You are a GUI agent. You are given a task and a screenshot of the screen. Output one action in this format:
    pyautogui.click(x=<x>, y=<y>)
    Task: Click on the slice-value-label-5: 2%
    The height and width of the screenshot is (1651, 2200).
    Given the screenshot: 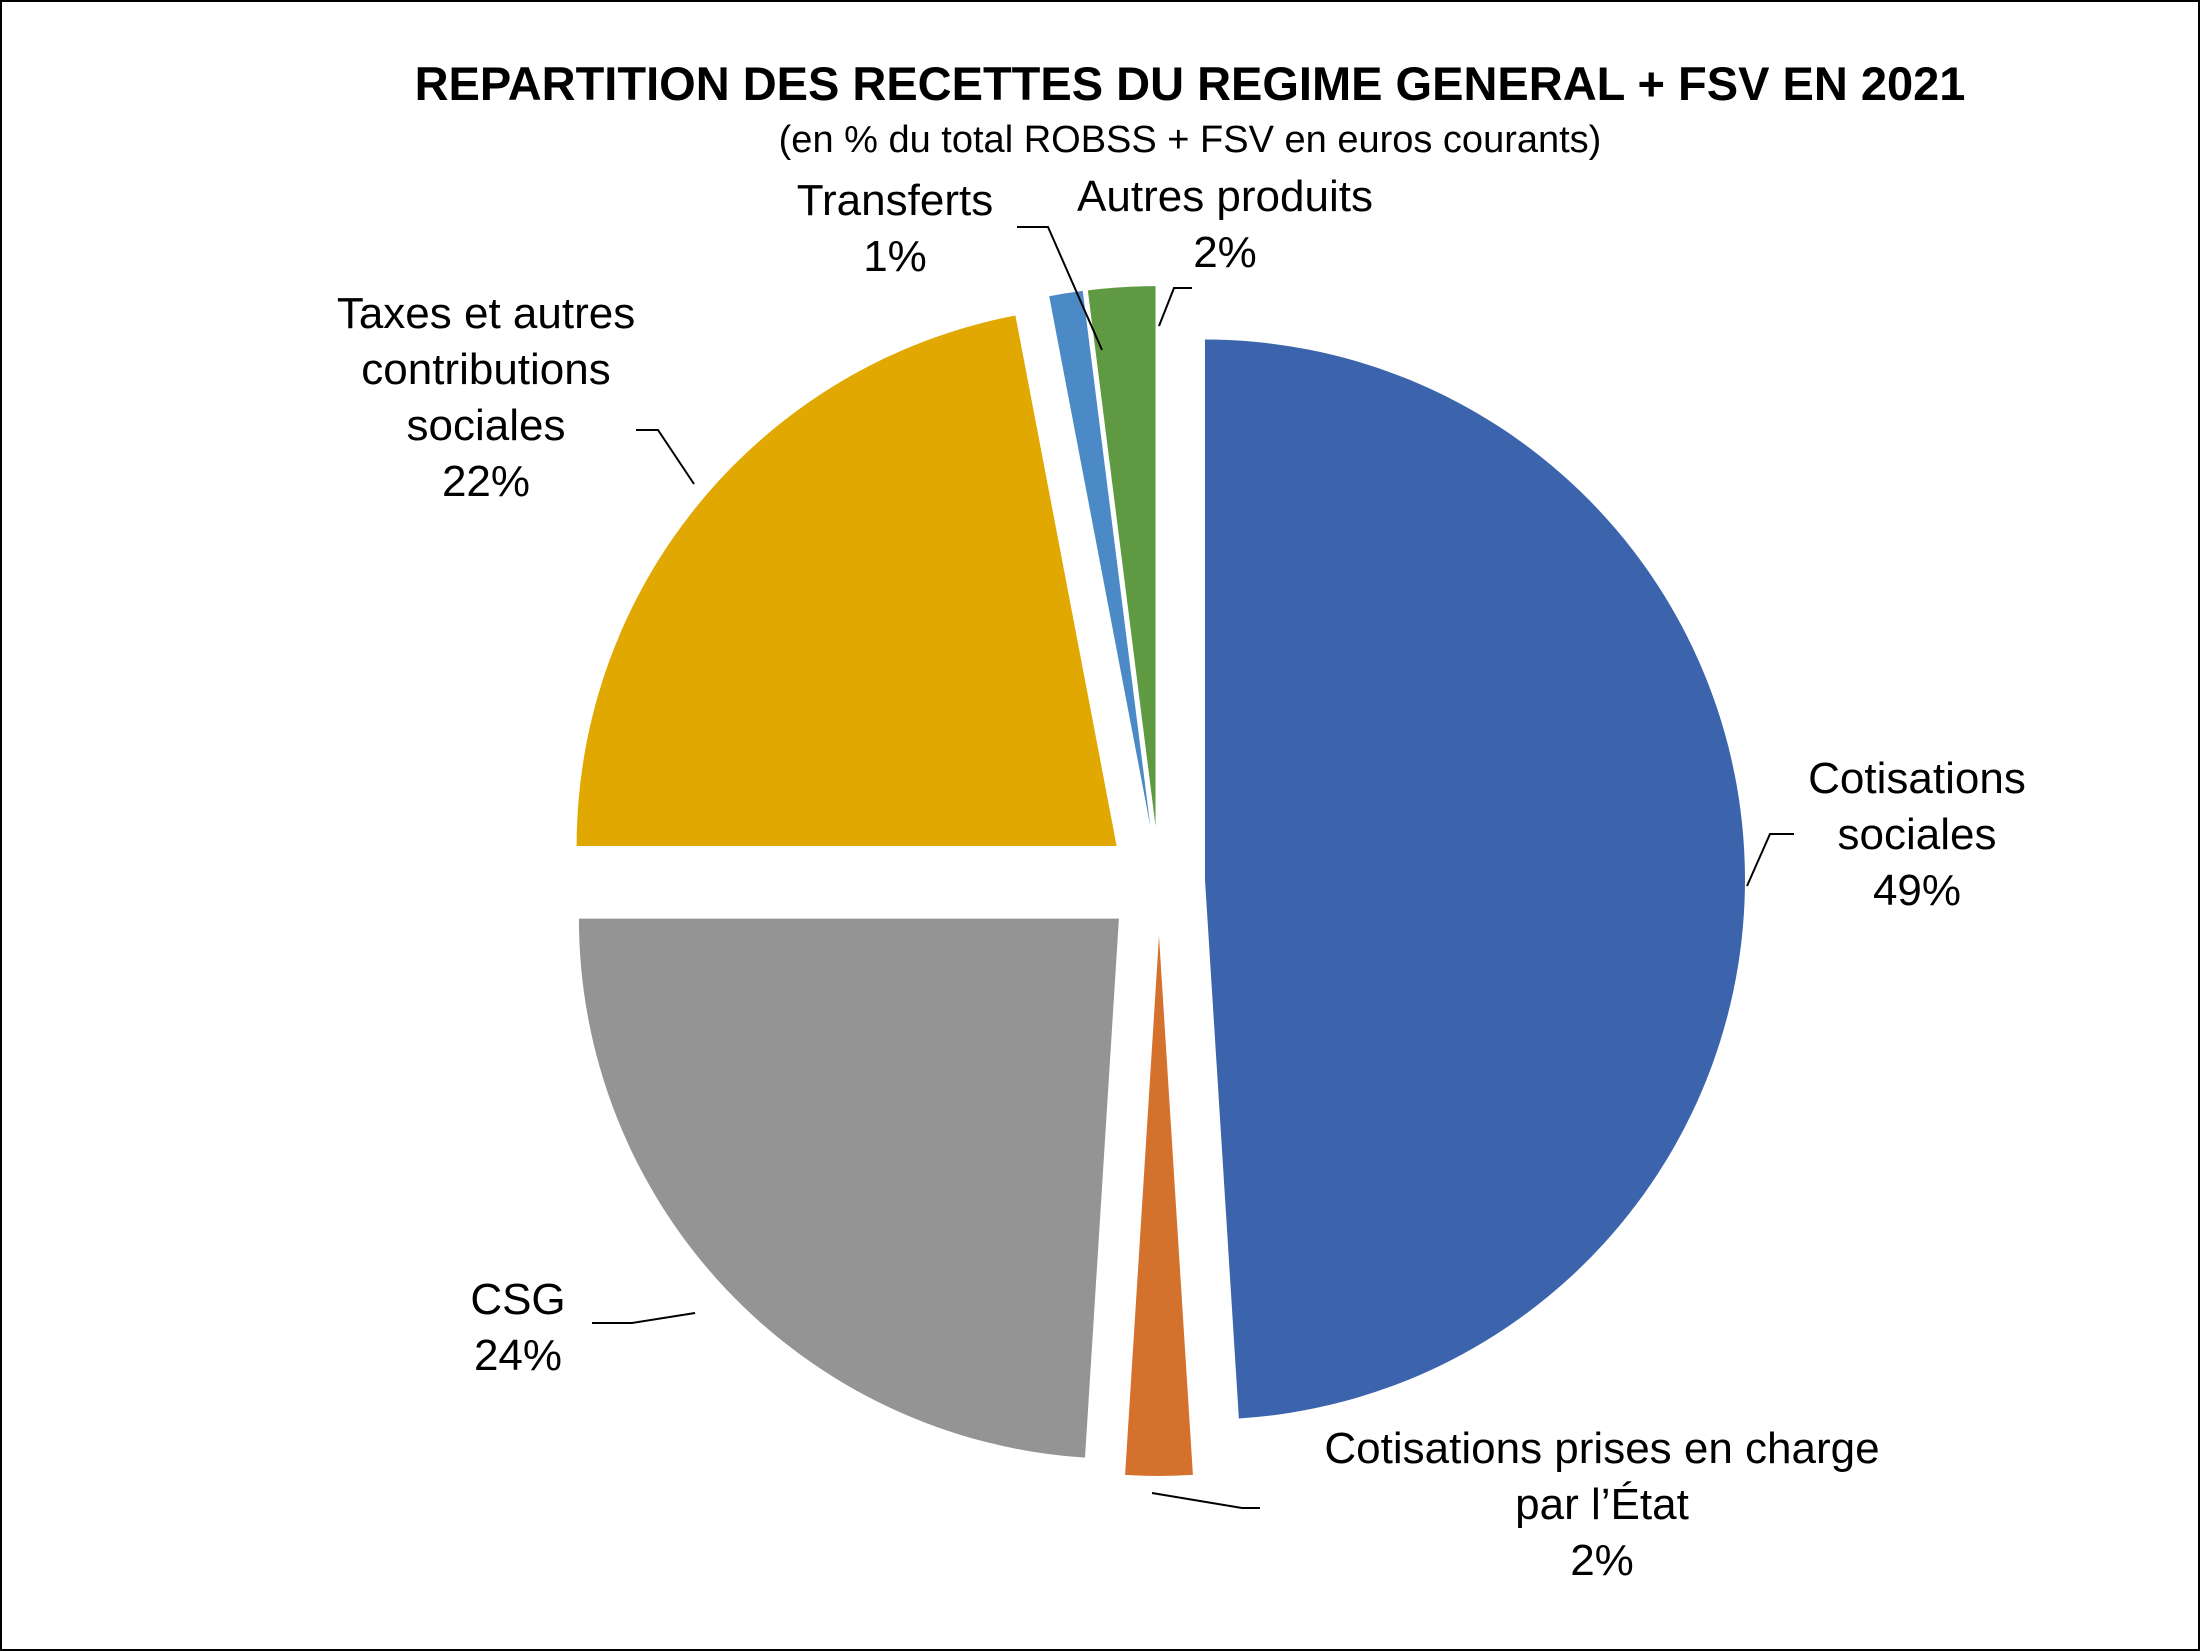 What is the action you would take?
    pyautogui.click(x=1225, y=252)
    